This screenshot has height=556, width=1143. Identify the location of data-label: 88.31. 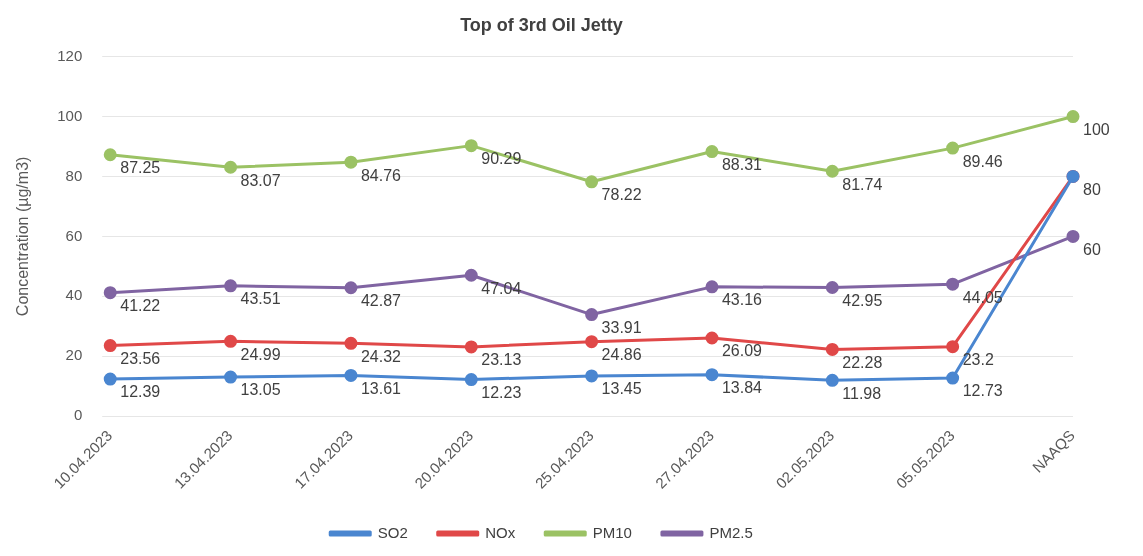
(742, 164).